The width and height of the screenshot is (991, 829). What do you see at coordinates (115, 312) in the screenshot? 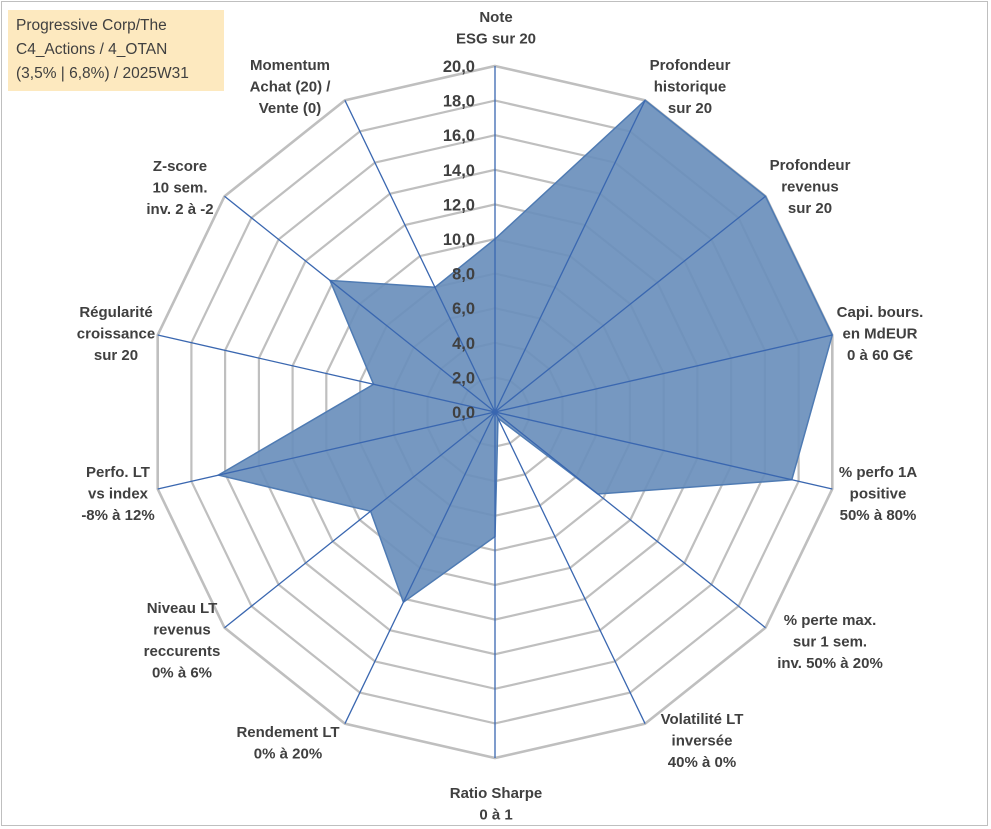
I see `axis-label-11-line-0: Régularité` at bounding box center [115, 312].